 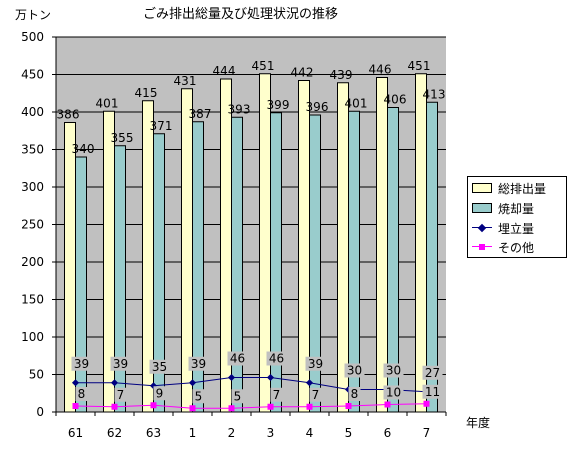 I want to click on x-tick-label: 5, so click(x=349, y=433).